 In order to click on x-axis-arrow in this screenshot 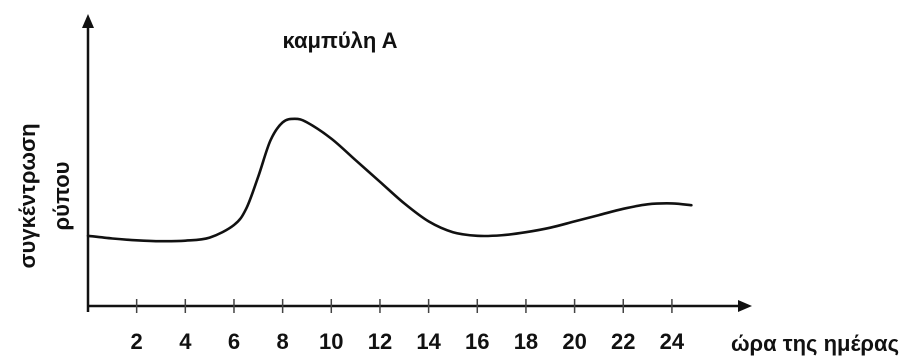, I will do `click(745, 306)`.